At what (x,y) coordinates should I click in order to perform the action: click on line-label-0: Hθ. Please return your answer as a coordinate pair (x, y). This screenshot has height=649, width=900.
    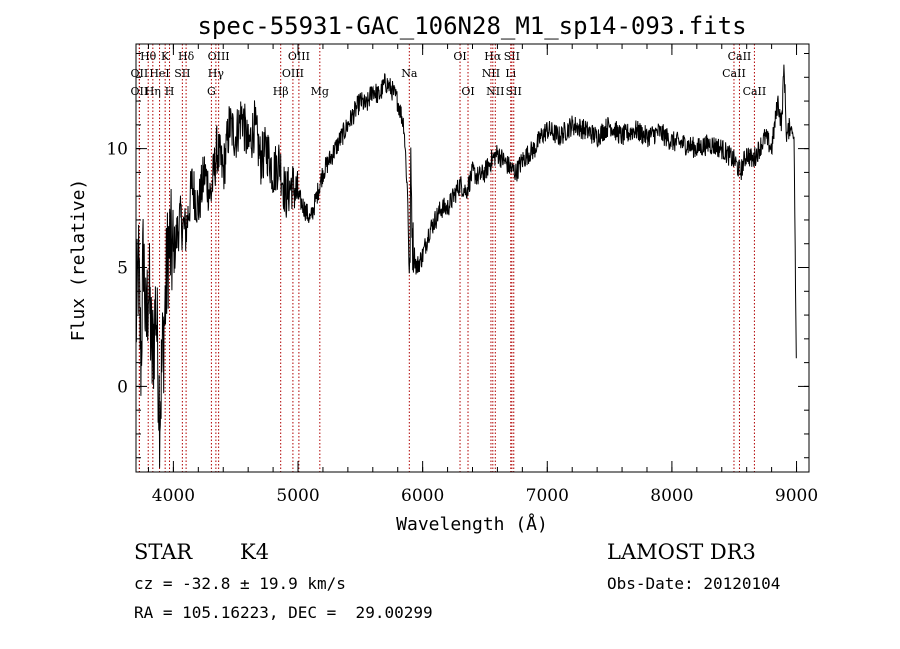
    Looking at the image, I should click on (148, 56).